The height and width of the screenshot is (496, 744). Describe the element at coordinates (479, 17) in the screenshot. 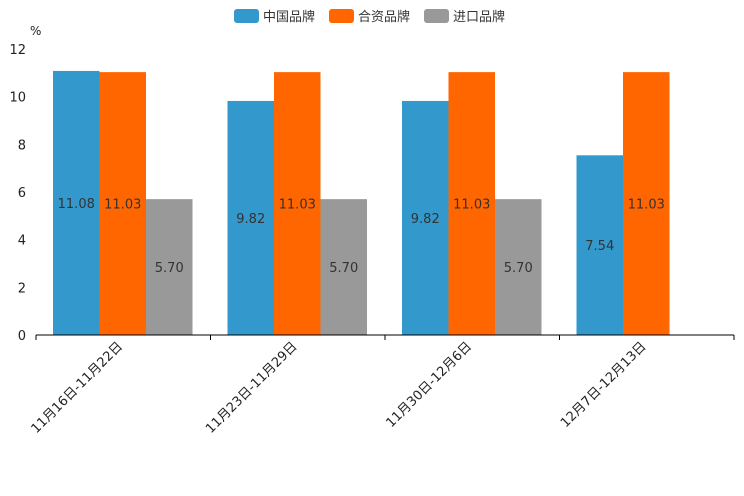

I see `legend-label-import: 进口品牌` at that location.